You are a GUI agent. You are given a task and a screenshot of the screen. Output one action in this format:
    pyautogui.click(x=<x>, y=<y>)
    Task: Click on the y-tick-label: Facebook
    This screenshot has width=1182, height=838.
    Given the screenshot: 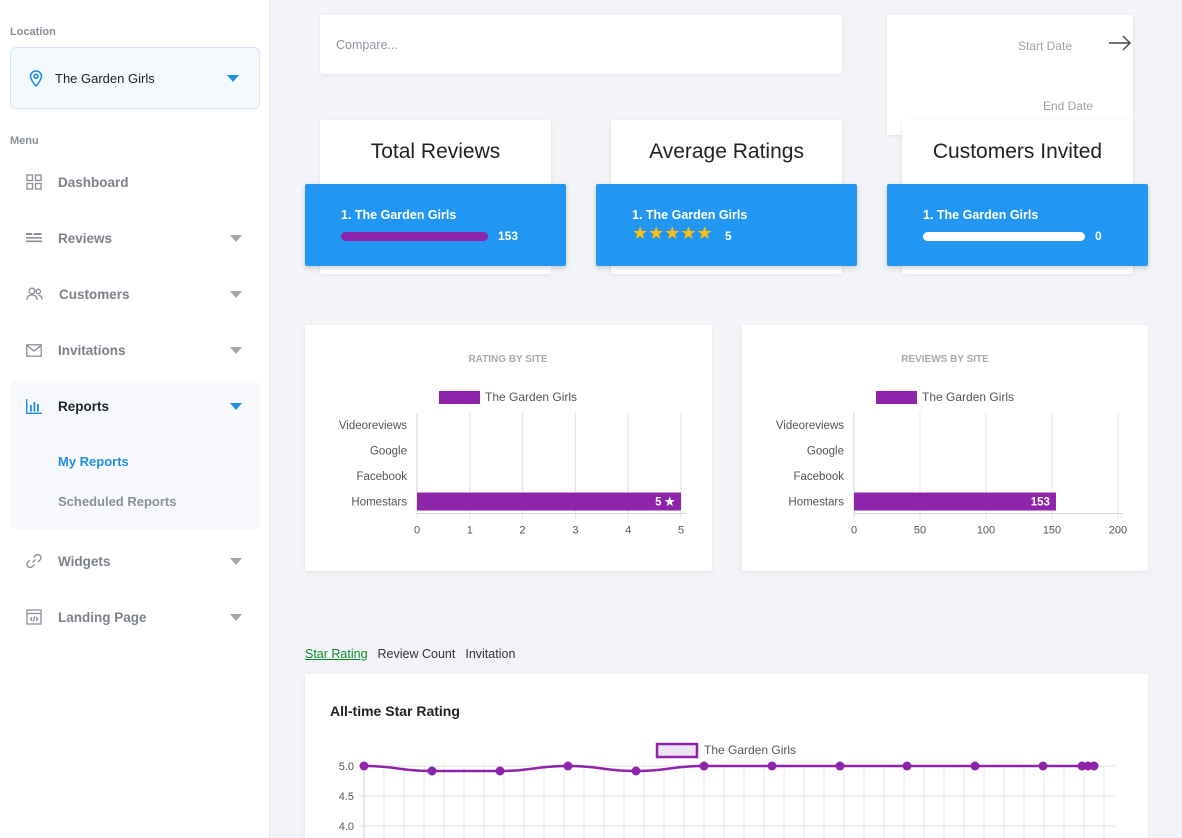 What is the action you would take?
    pyautogui.click(x=818, y=477)
    